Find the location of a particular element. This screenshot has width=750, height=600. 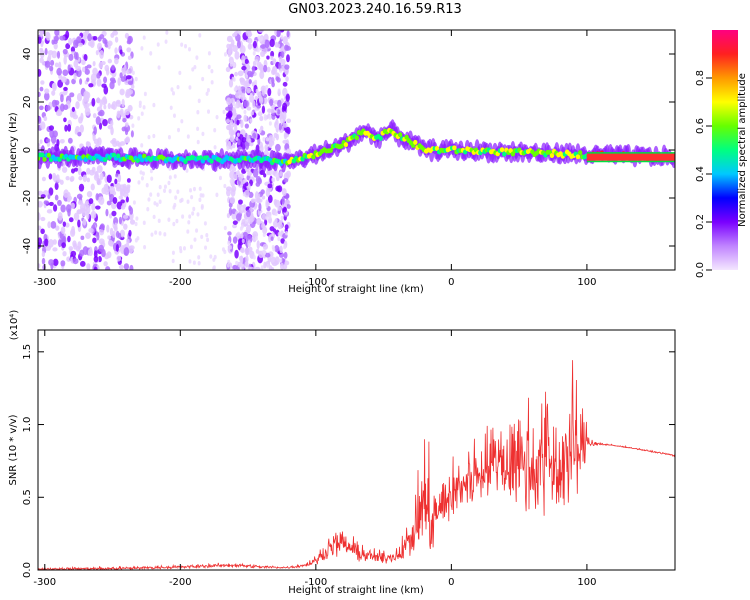

noise-speckle is located at coordinates (165, 150).